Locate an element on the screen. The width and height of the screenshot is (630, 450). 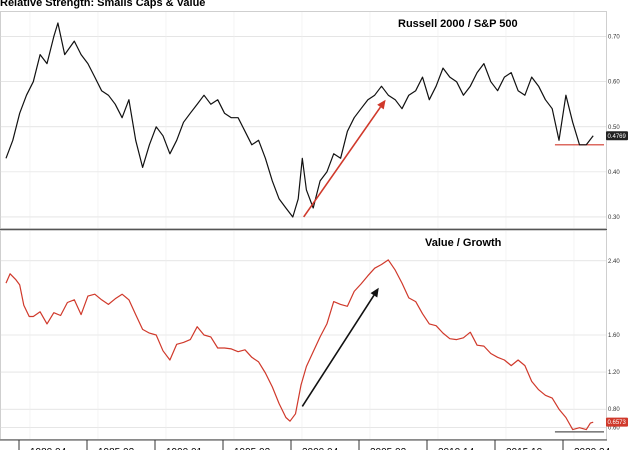
x-tick-label: 1980 04 is located at coordinates (48, 448).